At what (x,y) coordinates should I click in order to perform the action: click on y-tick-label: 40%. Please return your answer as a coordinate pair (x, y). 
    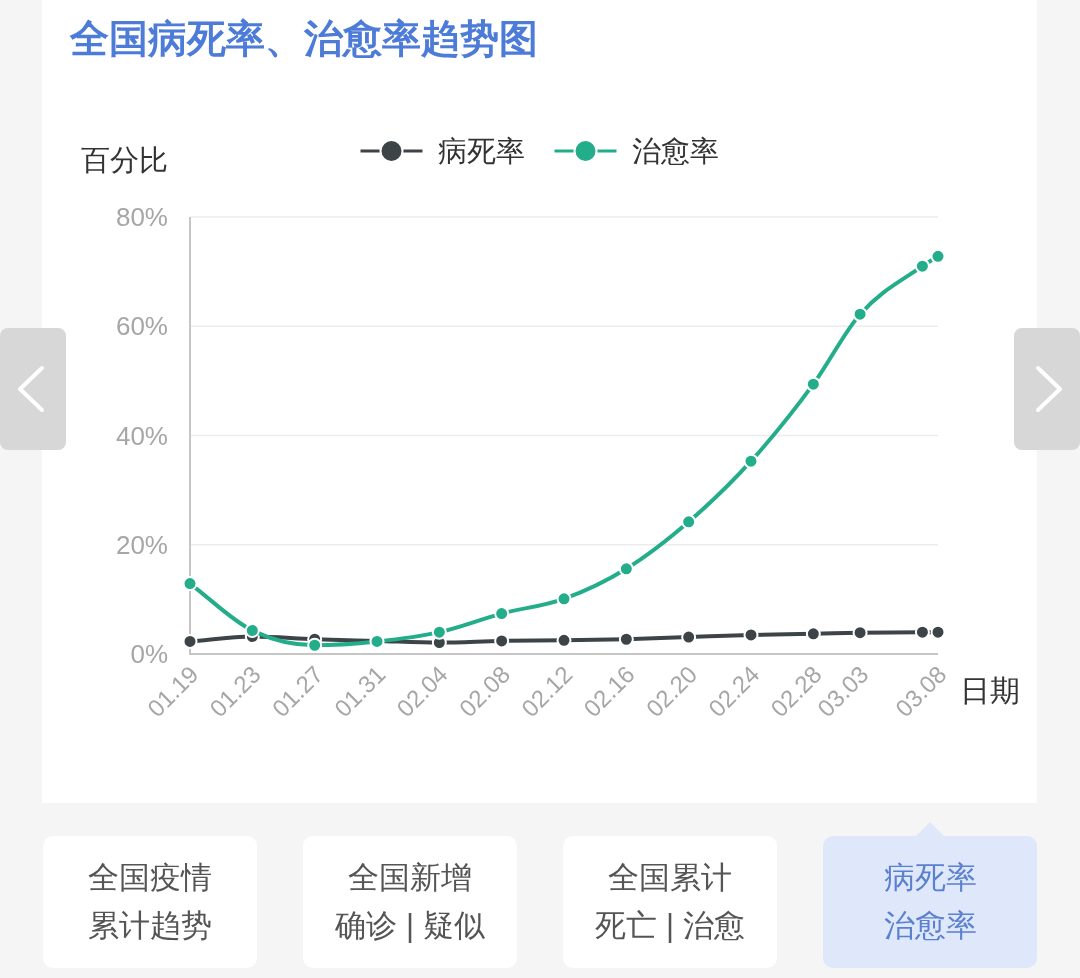
    Looking at the image, I should click on (141, 435).